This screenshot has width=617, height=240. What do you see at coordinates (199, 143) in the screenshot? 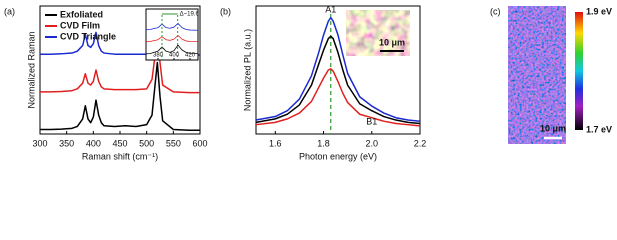
I see `x-tick-label: 600` at bounding box center [199, 143].